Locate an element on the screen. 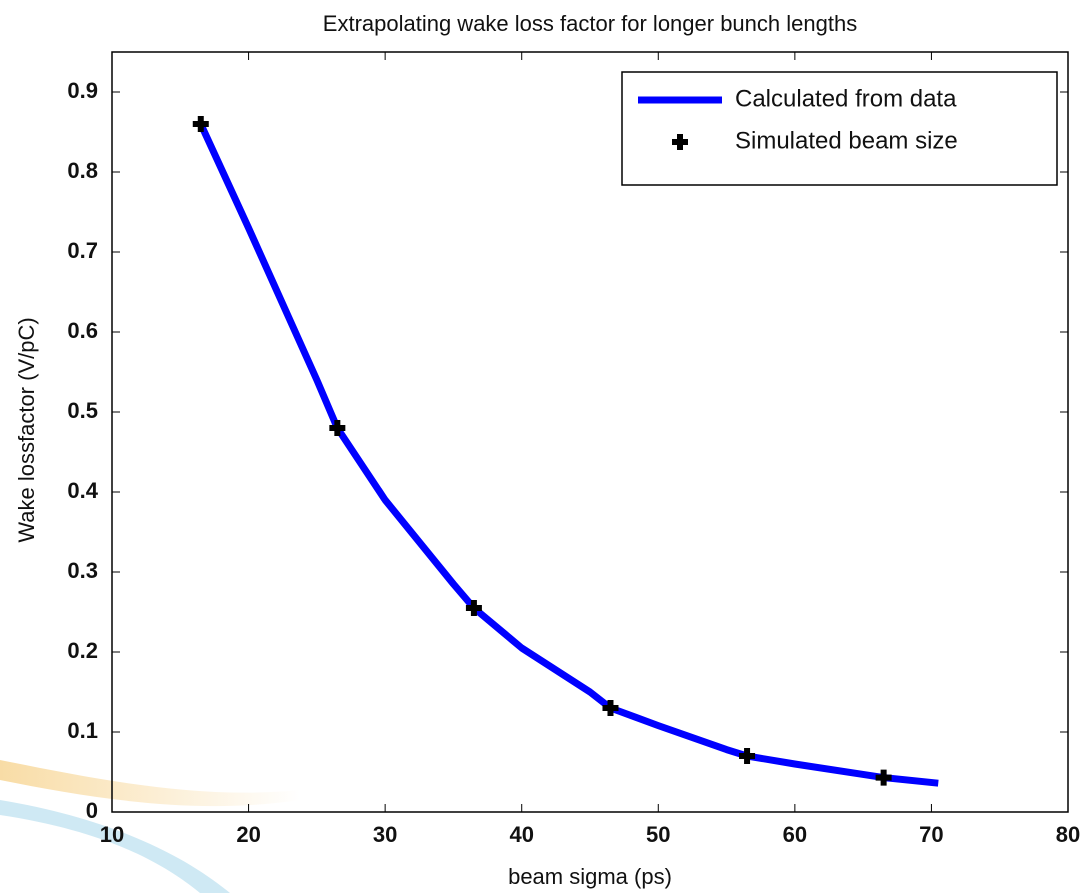 The image size is (1087, 893). x-tick-label: 70 is located at coordinates (931, 834).